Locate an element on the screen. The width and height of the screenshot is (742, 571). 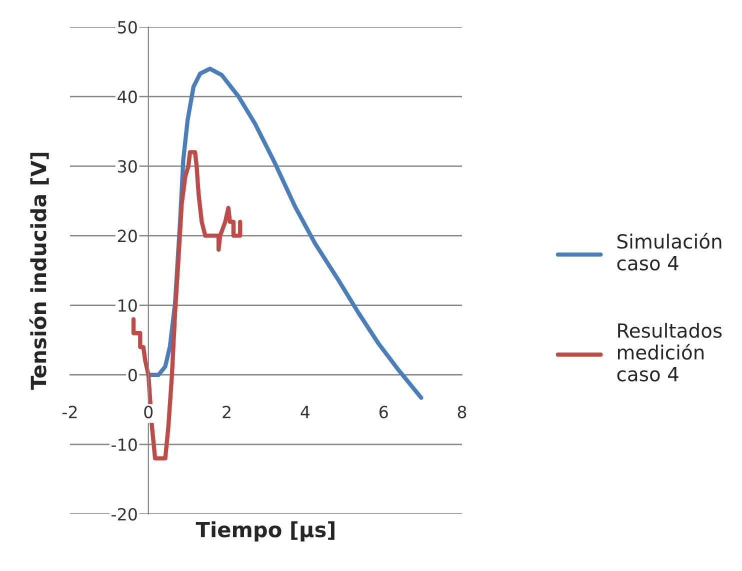
x-tick-label: 0 is located at coordinates (148, 412).